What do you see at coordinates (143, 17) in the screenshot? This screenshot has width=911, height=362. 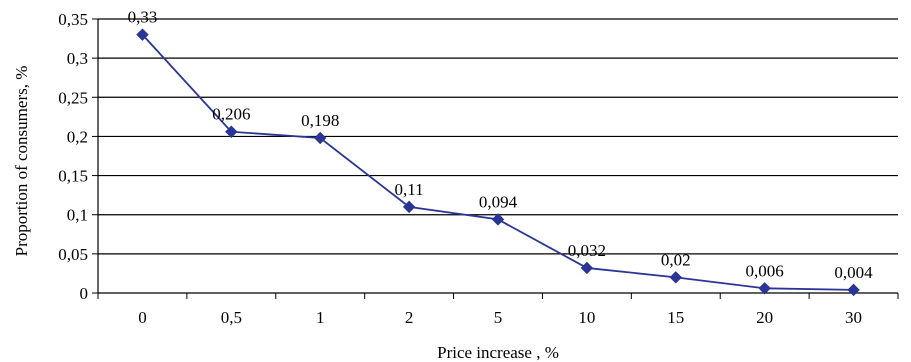 I see `data-label: 0,33` at bounding box center [143, 17].